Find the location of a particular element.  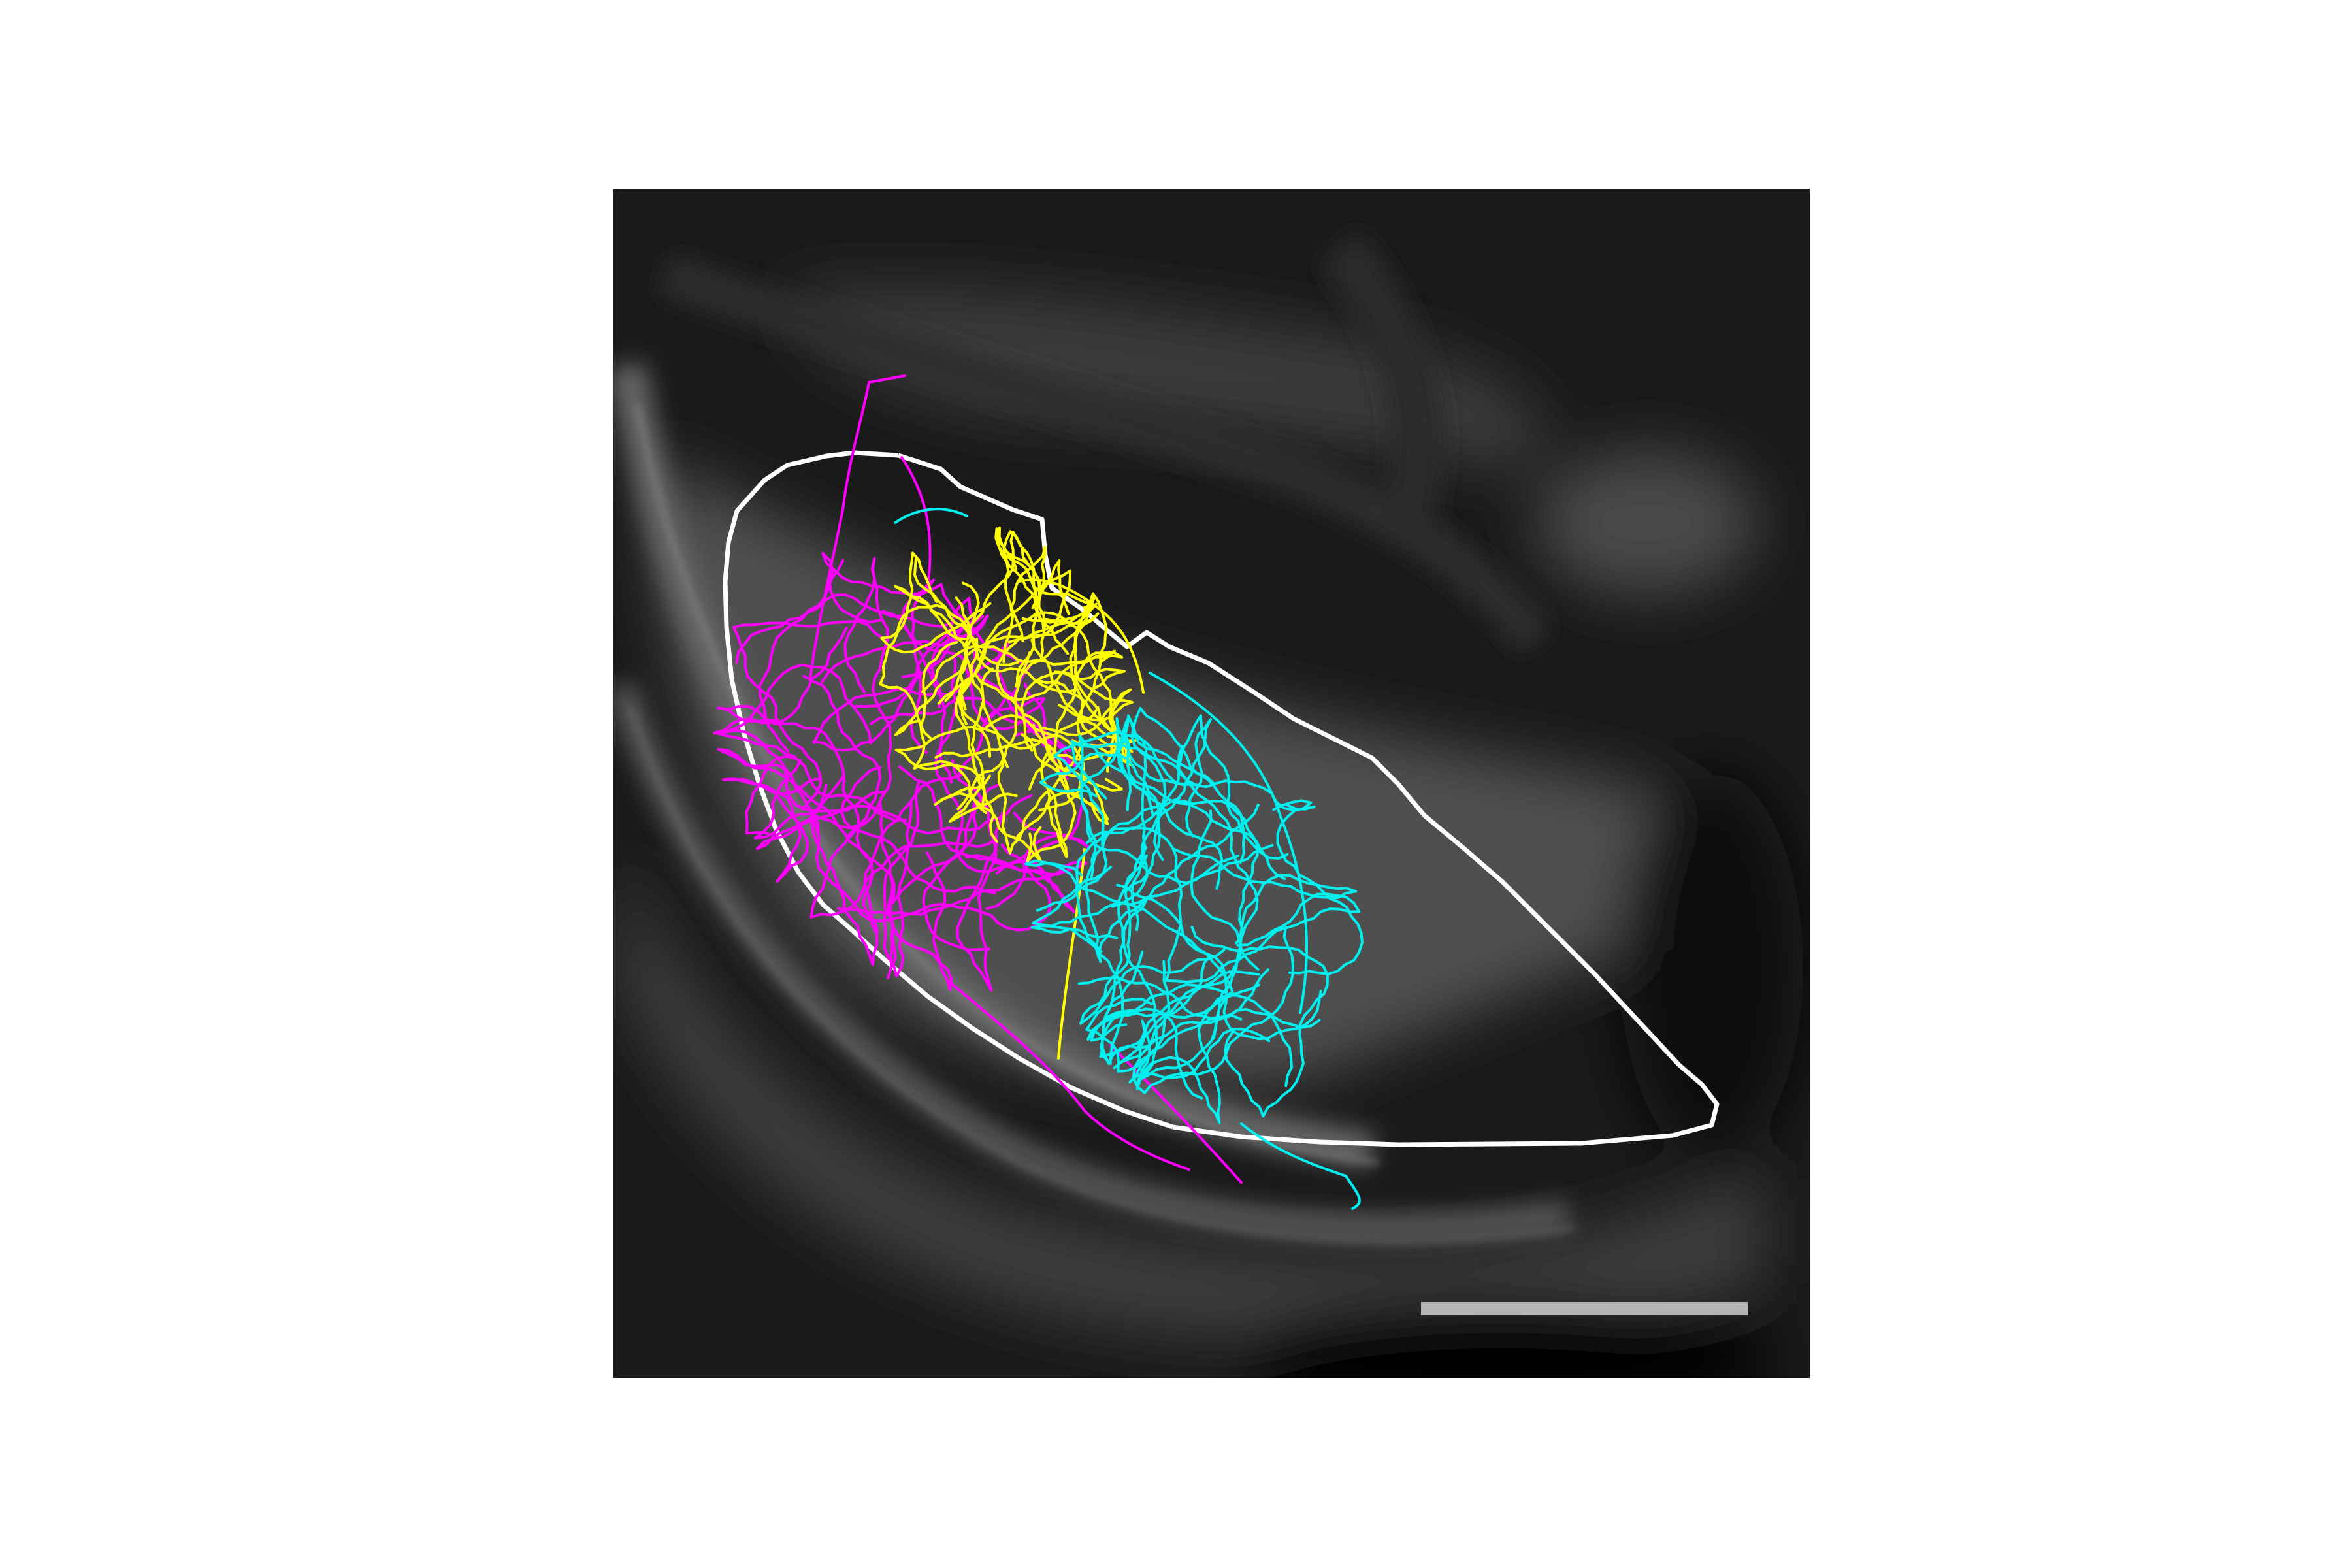

tissue-band-upper is located at coordinates (1164, 379).